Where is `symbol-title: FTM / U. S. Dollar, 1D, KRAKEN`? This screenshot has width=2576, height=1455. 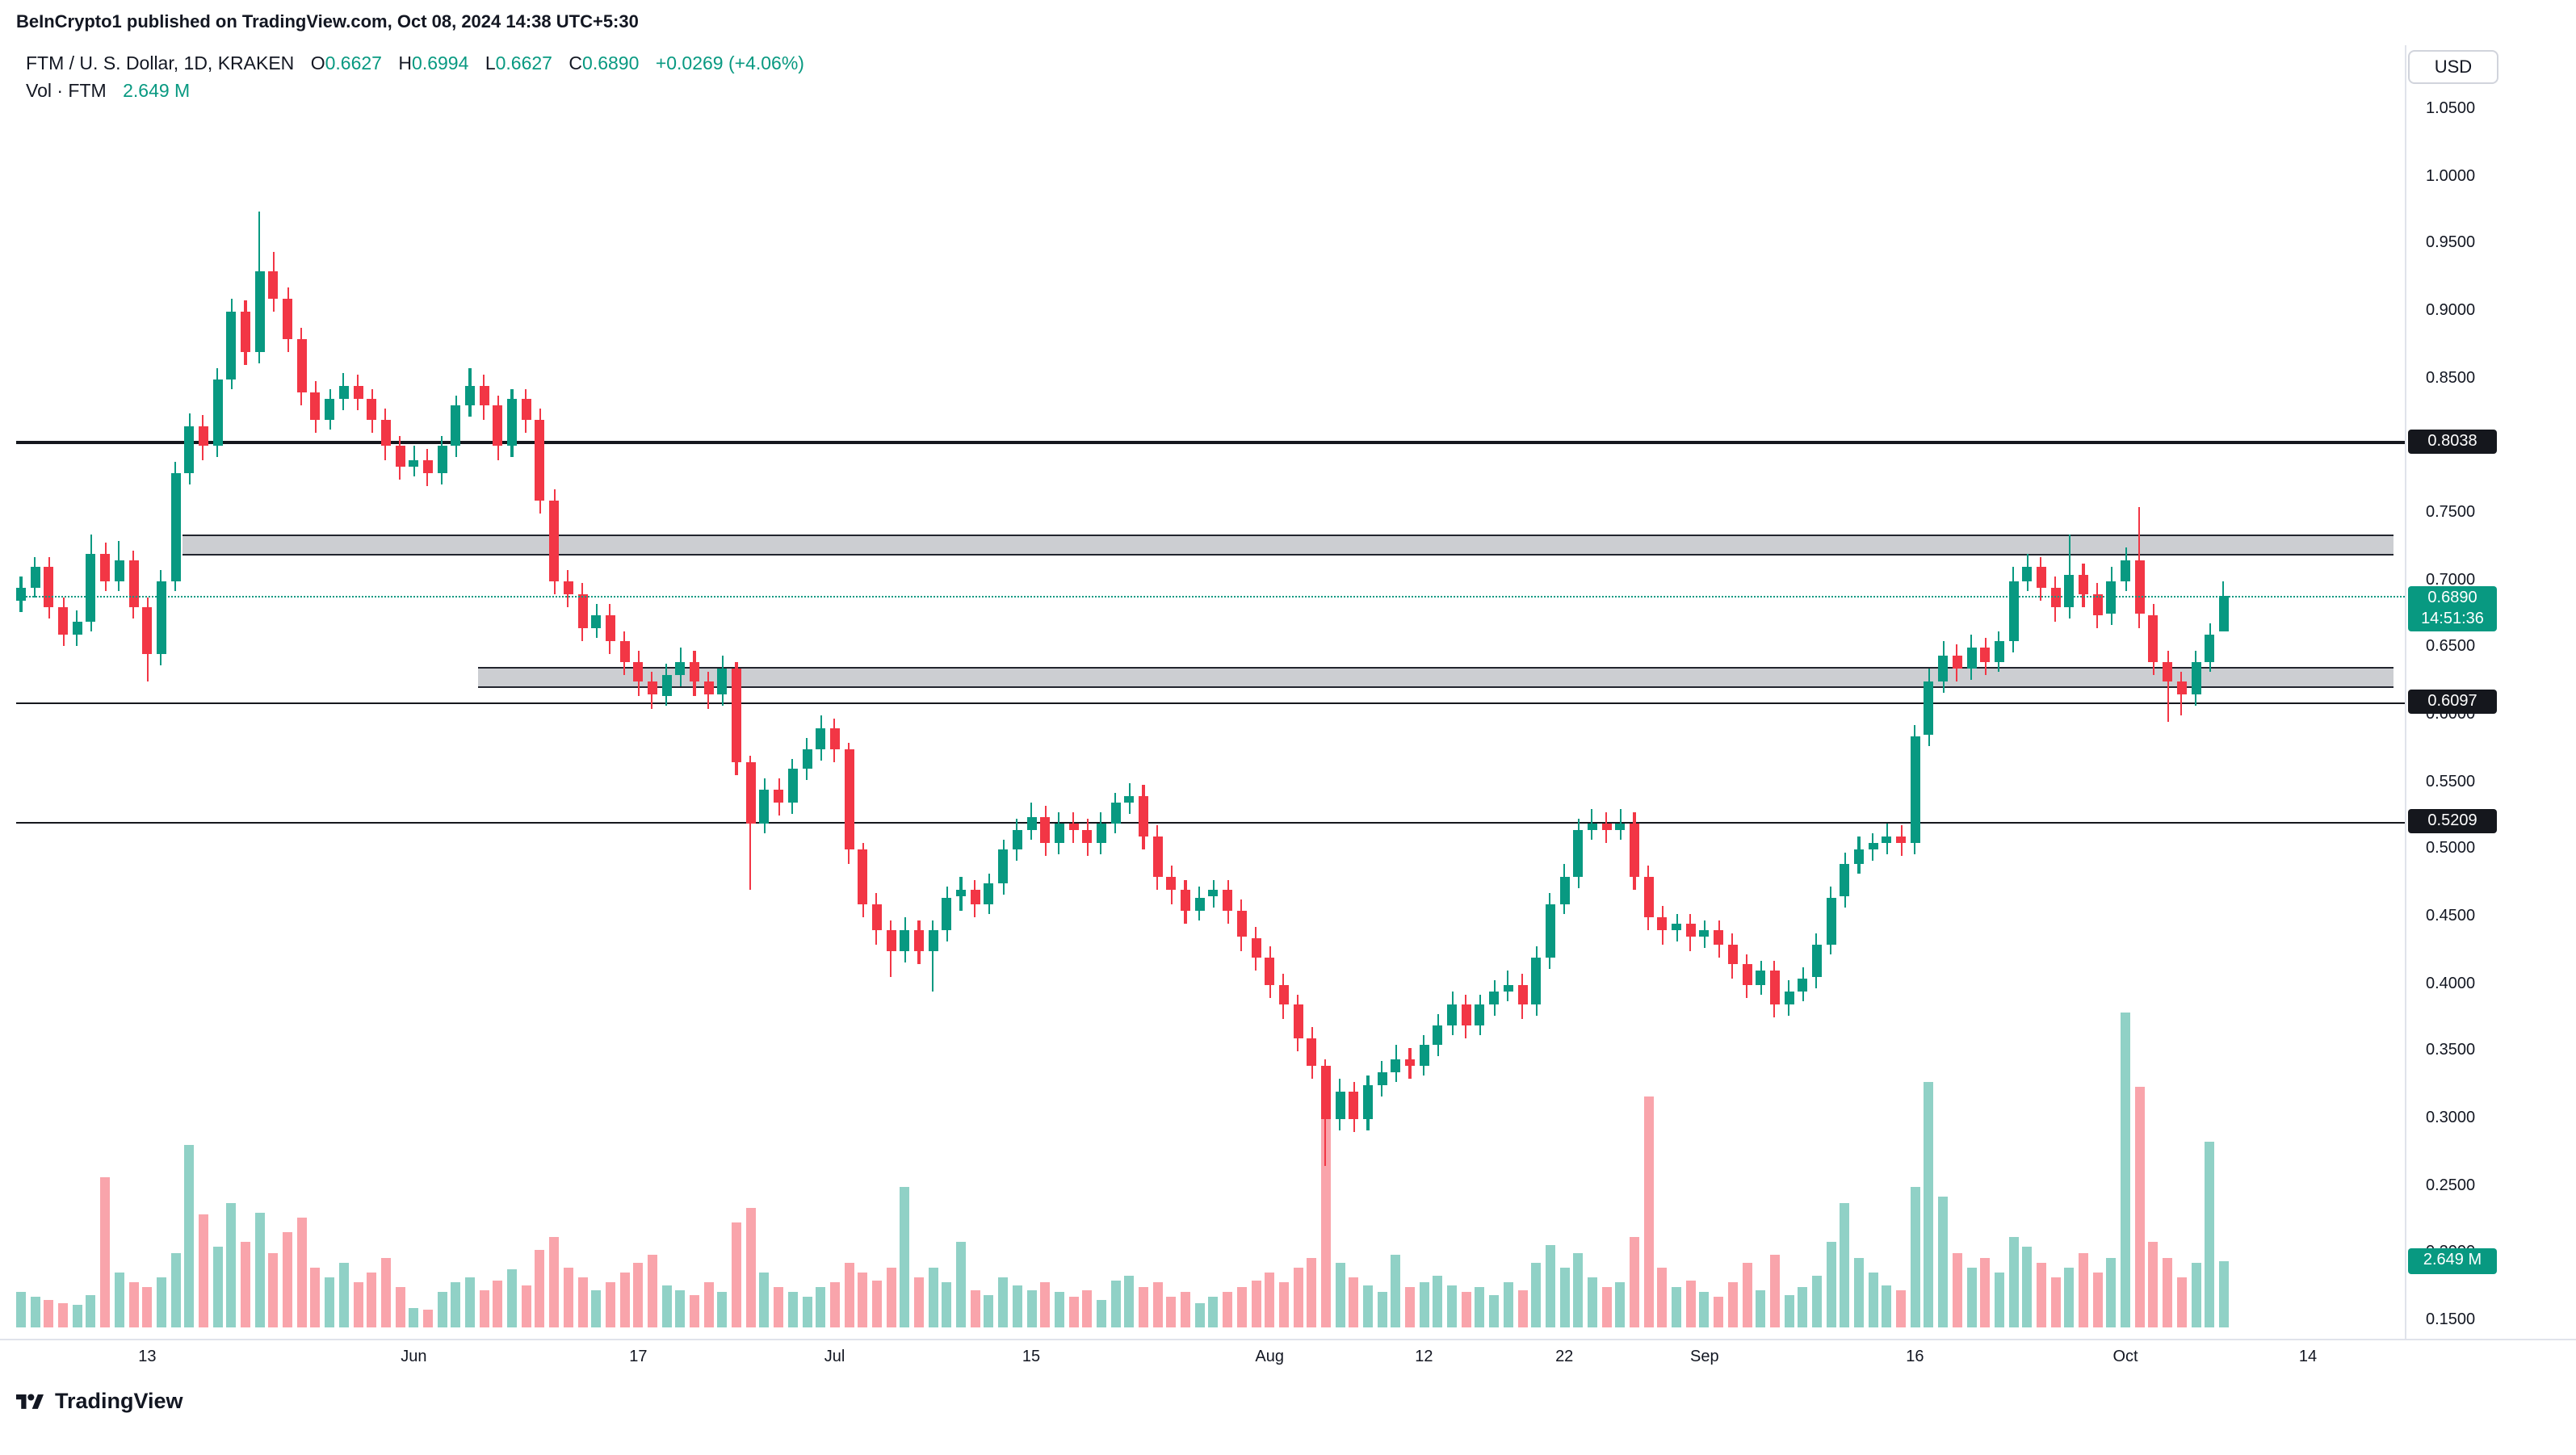 symbol-title: FTM / U. S. Dollar, 1D, KRAKEN is located at coordinates (160, 64).